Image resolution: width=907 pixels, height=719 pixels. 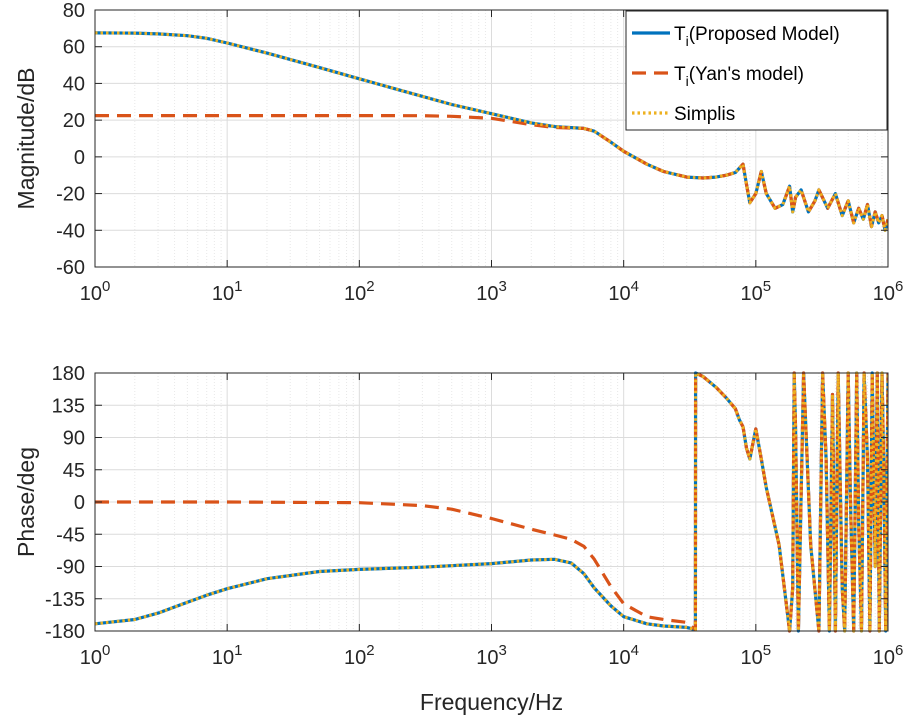 I want to click on y-tick-label: -20, so click(x=70, y=195).